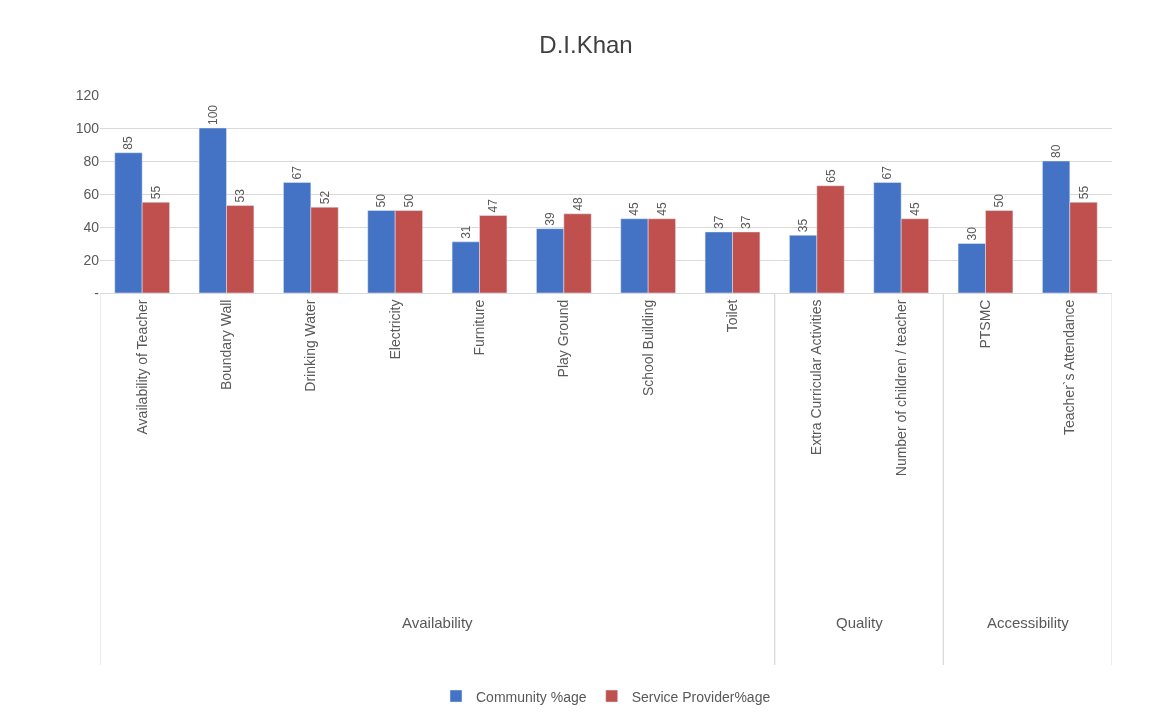 This screenshot has height=727, width=1172. I want to click on data-label: 39, so click(550, 218).